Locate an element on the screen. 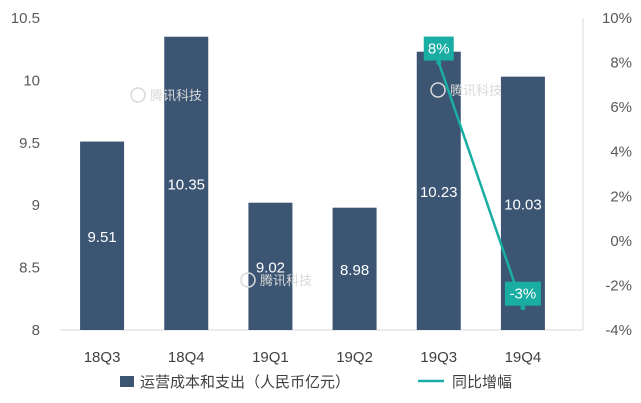 The image size is (641, 403). x-tick-label: 19Q3 is located at coordinates (438, 357).